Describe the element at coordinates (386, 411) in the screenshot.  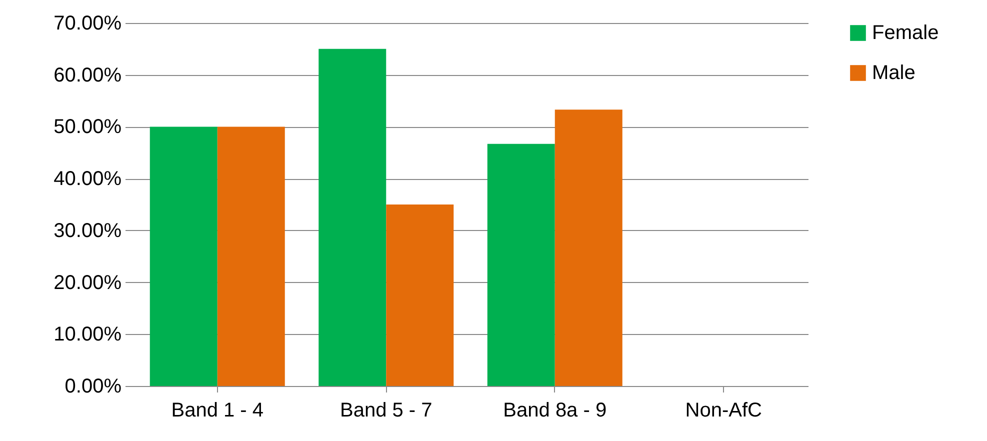
I see `x-tick-label: Band 5 - 7` at that location.